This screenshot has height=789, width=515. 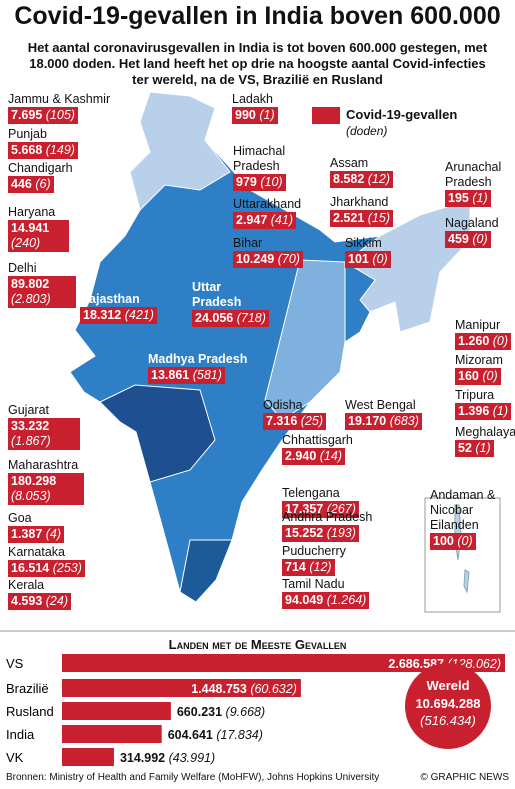 I want to click on state-box: 13.861 (581), so click(x=186, y=375).